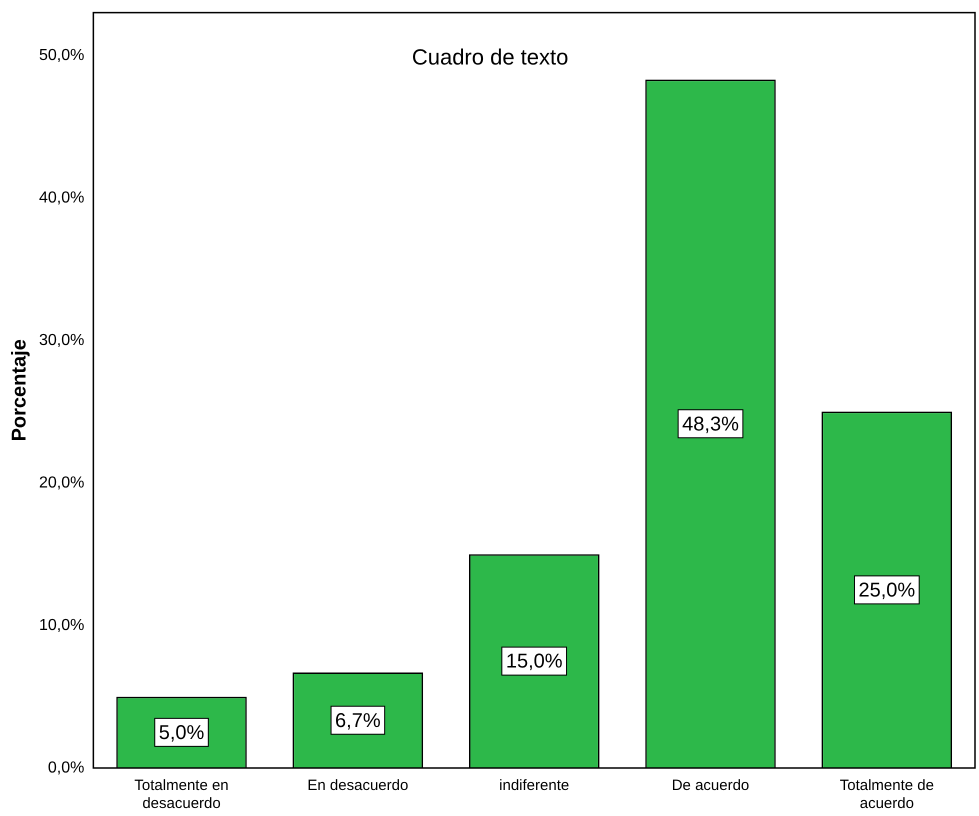 This screenshot has height=816, width=979. I want to click on y-tick-label: 50,0%, so click(61, 55).